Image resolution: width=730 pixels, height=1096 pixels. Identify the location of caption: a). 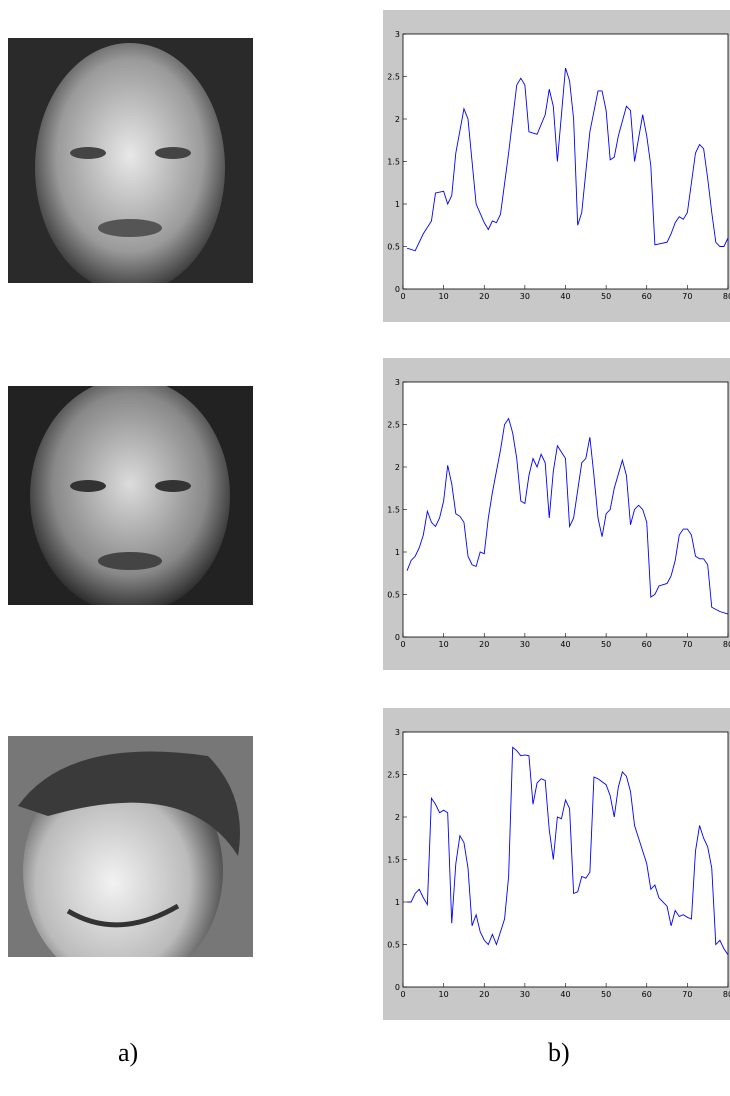
(128, 1052).